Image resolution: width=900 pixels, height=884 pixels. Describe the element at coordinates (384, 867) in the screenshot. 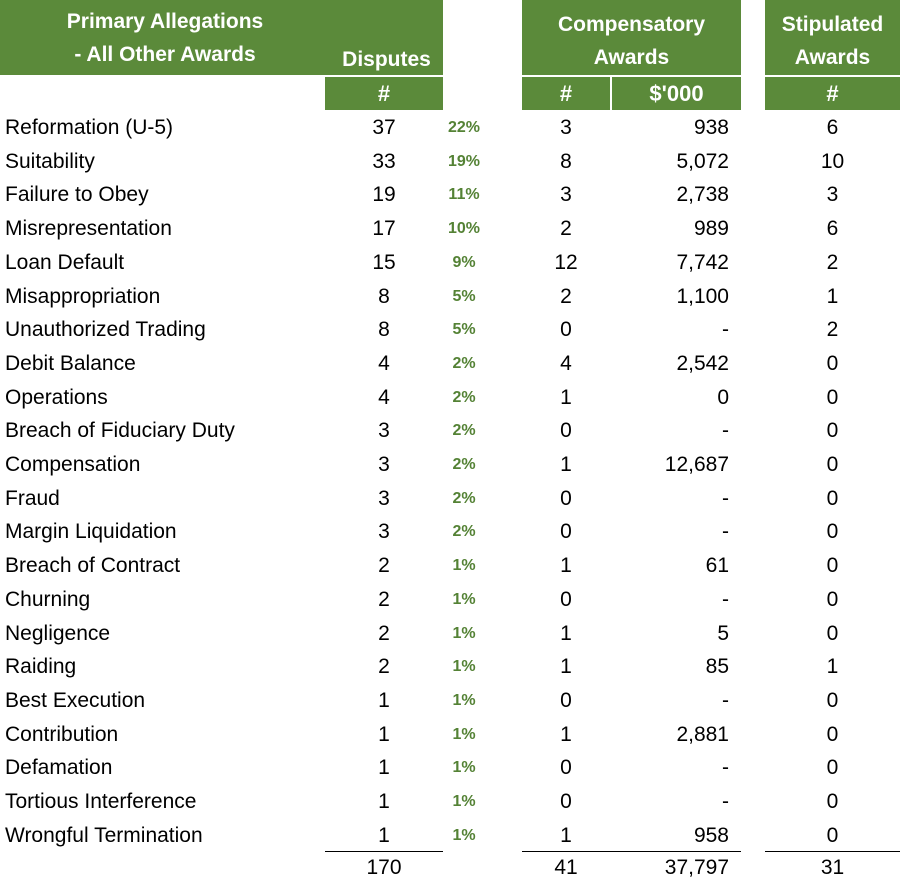

I see `total-disputes: 170` at that location.